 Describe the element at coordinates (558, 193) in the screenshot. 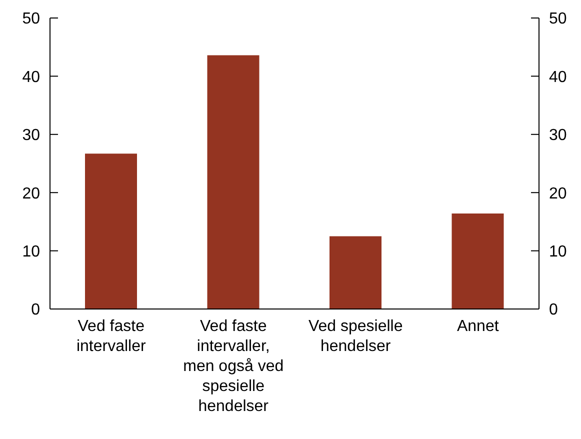

I see `y2-tick-label: 20` at that location.